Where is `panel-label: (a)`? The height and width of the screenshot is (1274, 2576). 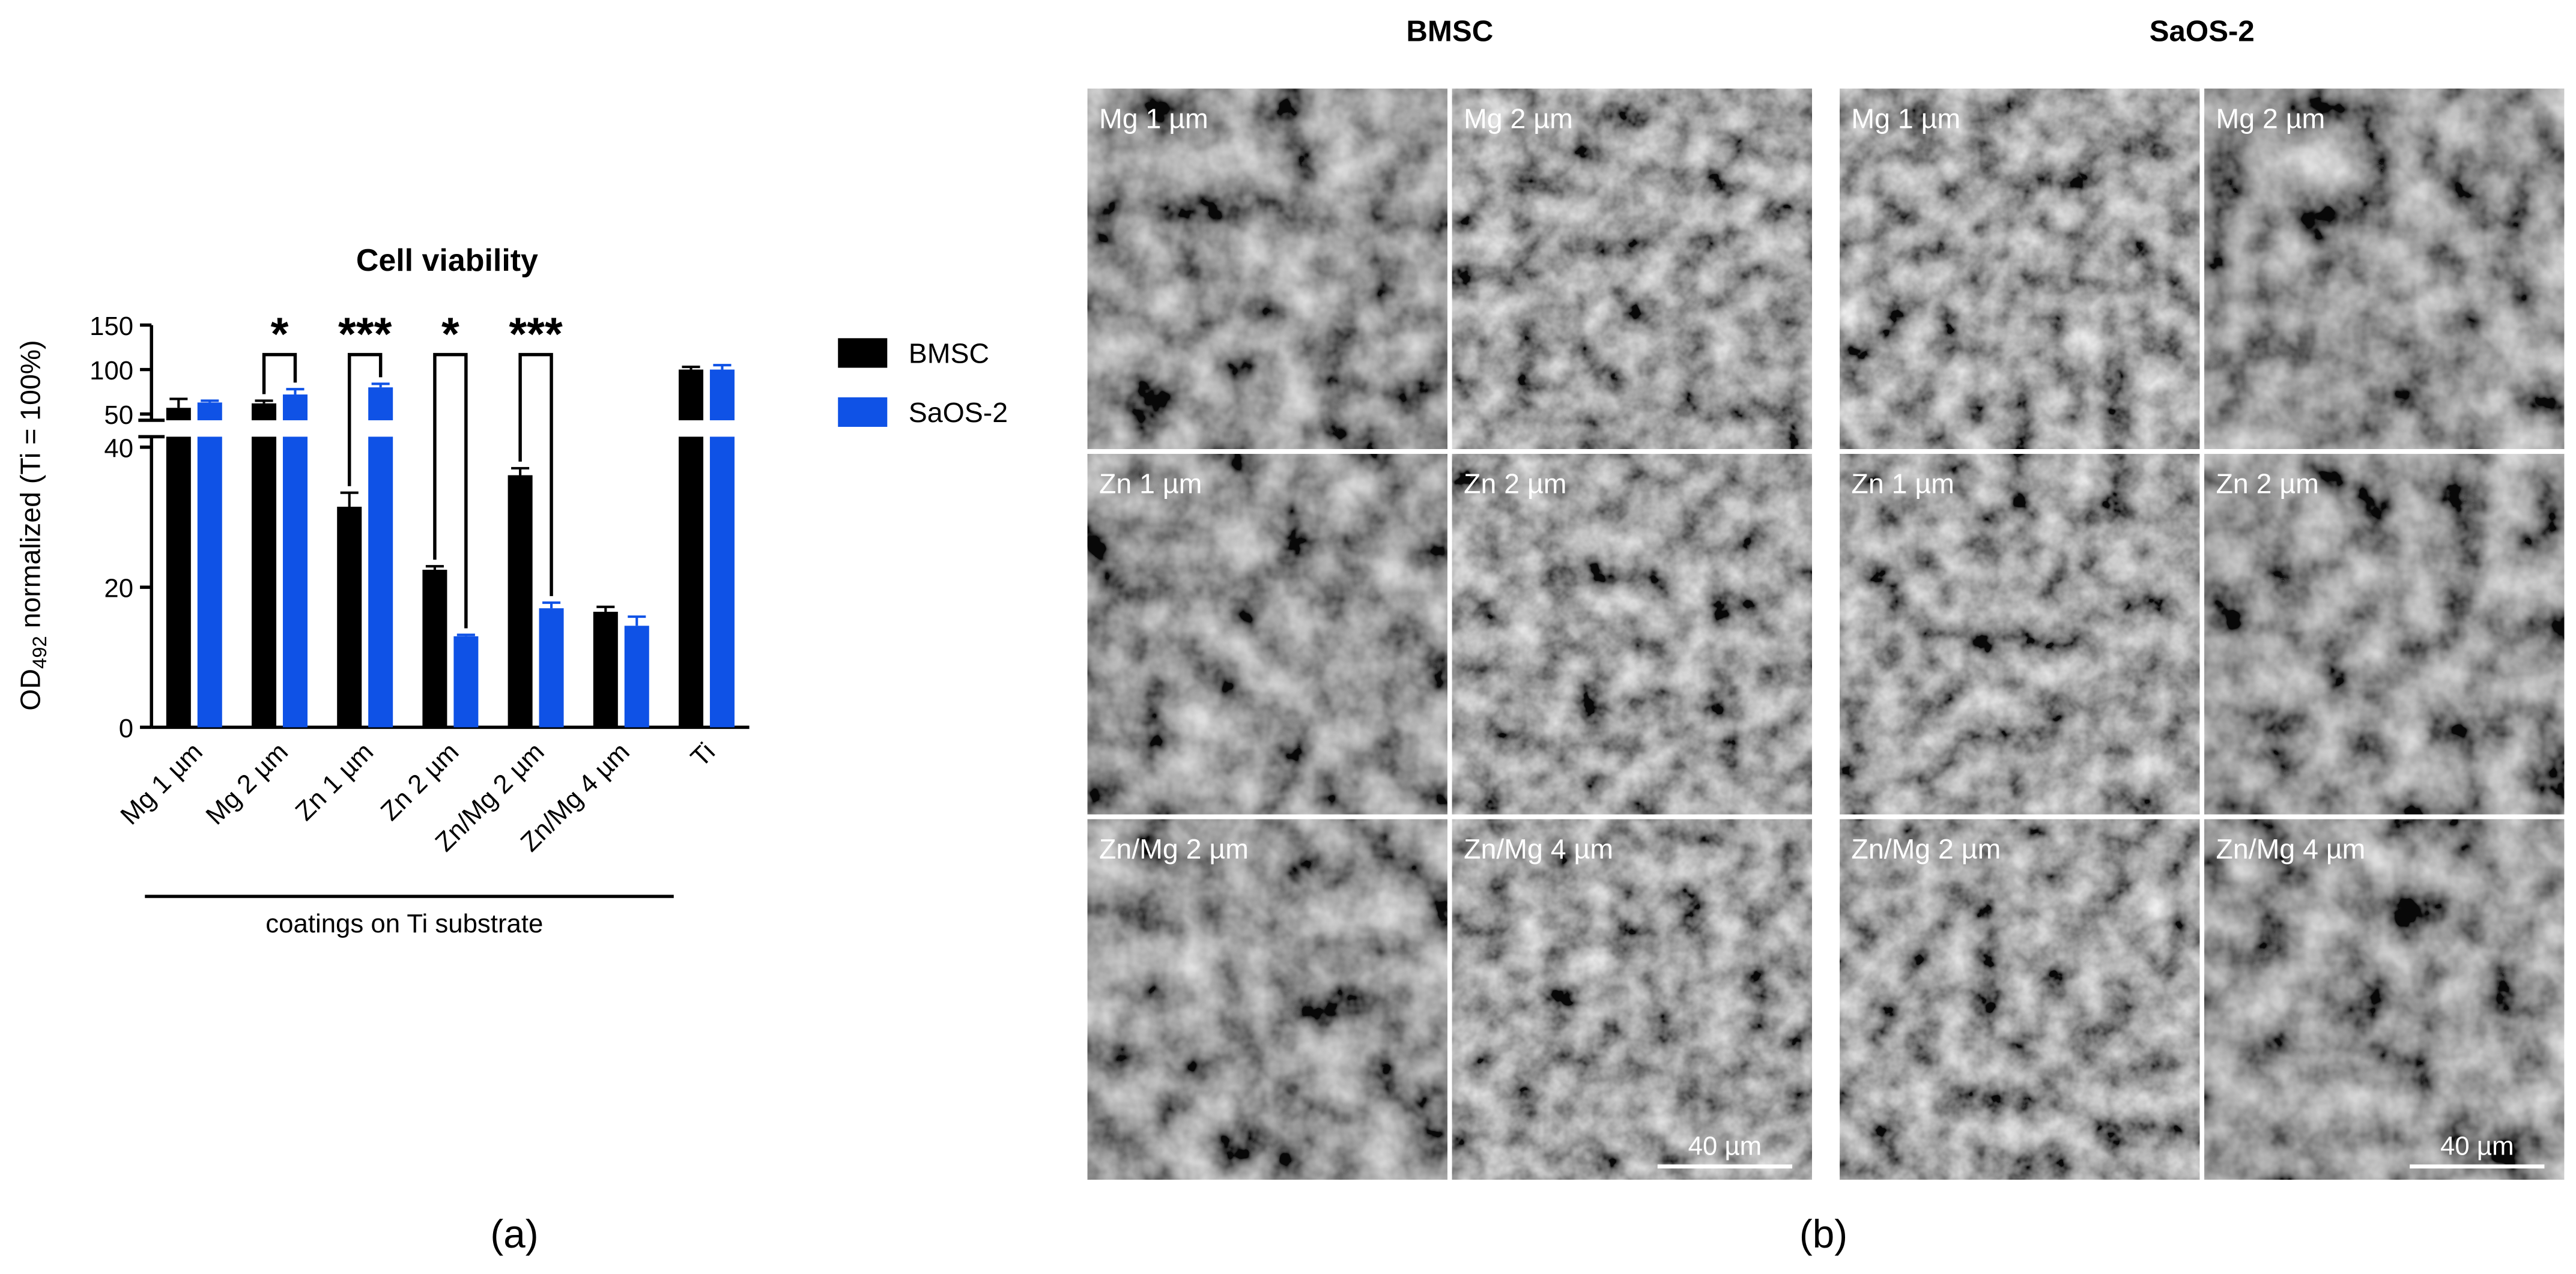
panel-label: (a) is located at coordinates (514, 1234).